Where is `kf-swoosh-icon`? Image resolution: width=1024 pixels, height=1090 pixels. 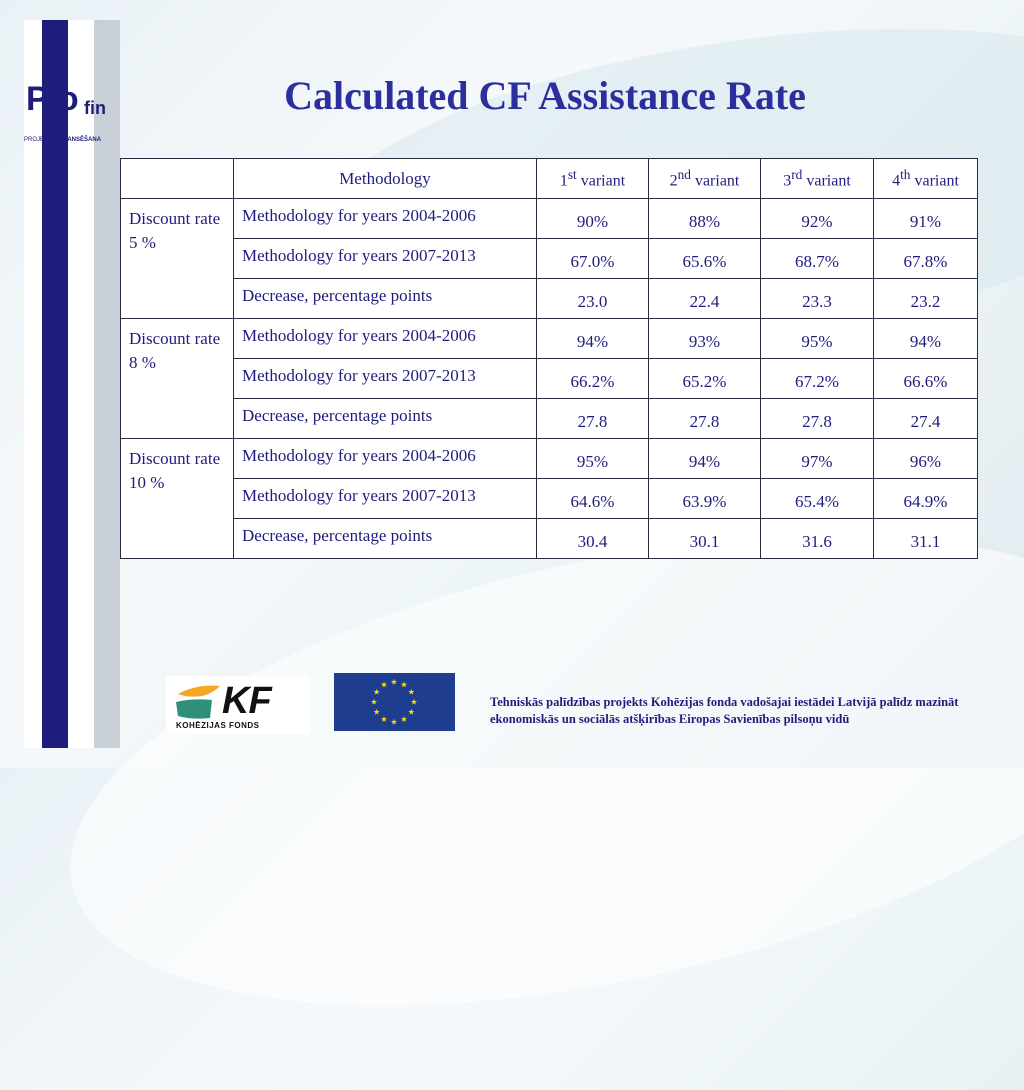
kf-swoosh-icon is located at coordinates (198, 702).